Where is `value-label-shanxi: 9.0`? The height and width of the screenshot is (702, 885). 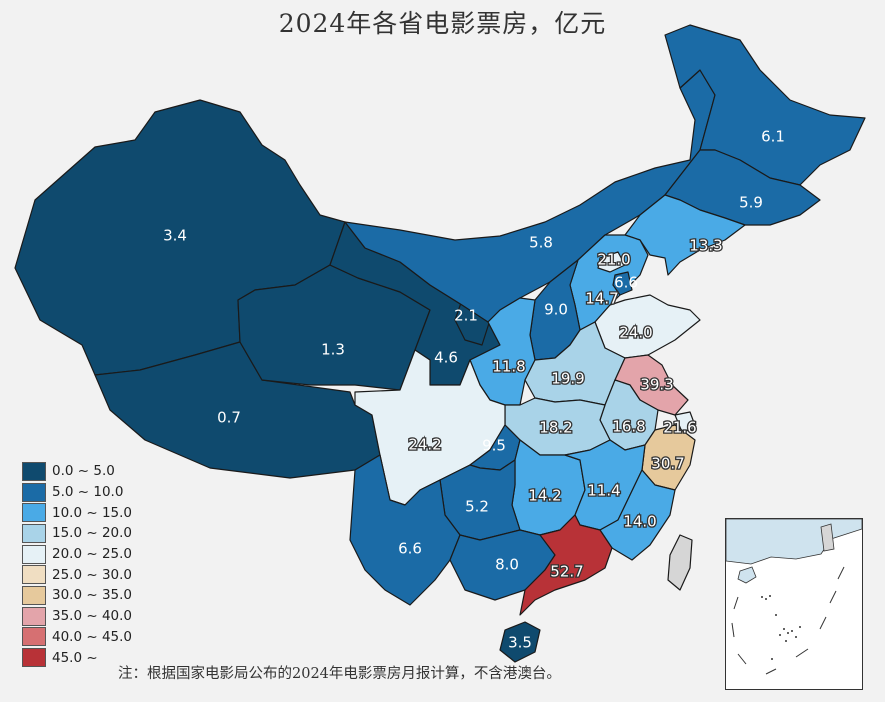
value-label-shanxi: 9.0 is located at coordinates (556, 310).